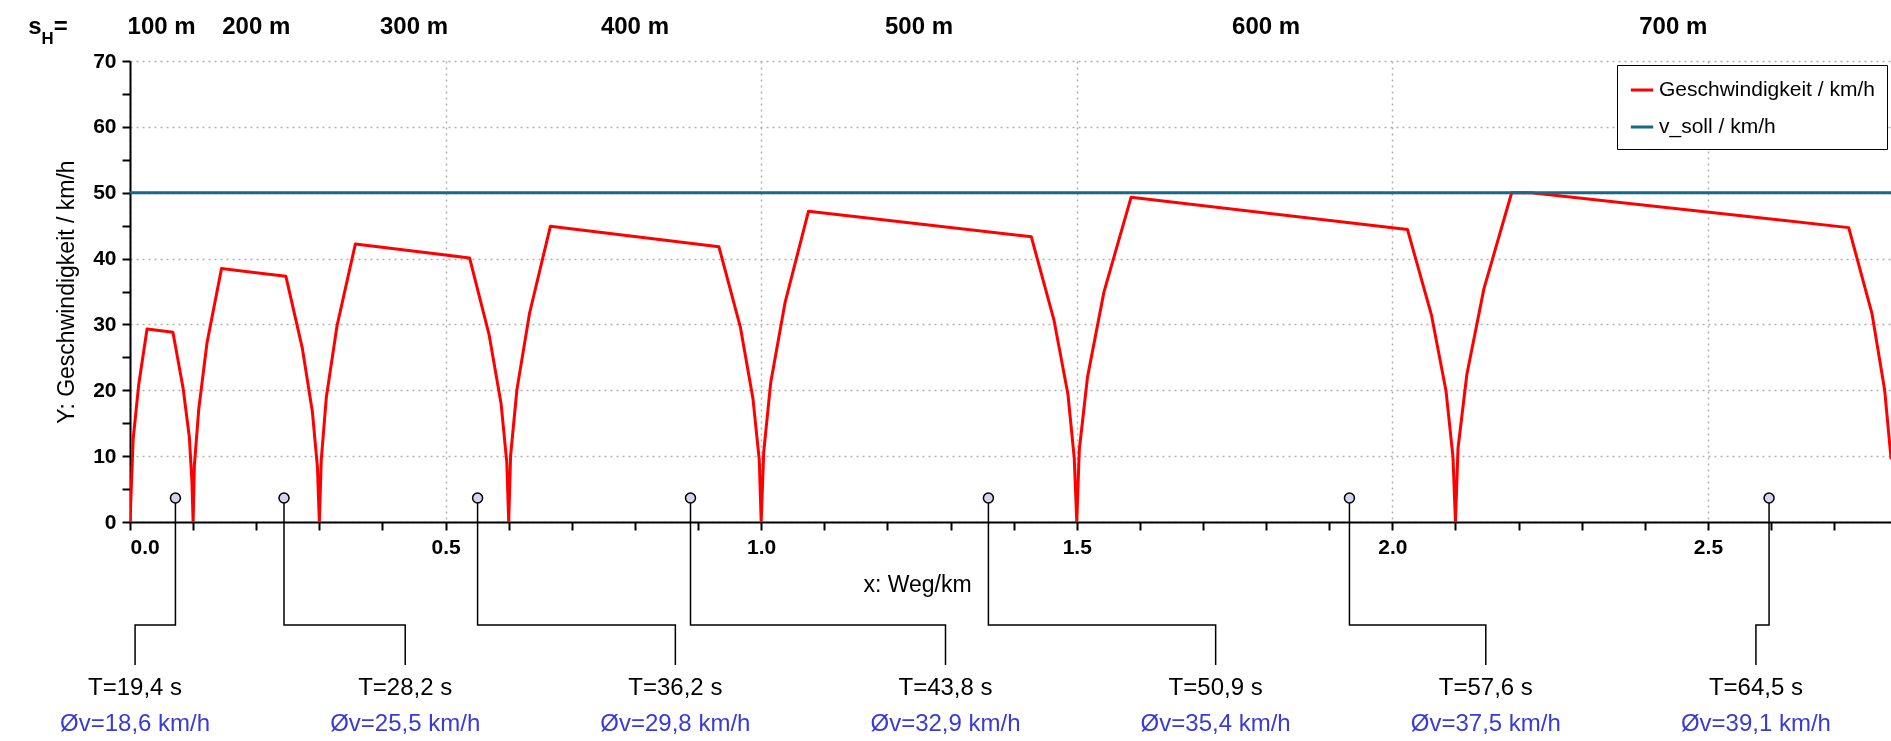 The width and height of the screenshot is (1891, 741). Describe the element at coordinates (1755, 722) in the screenshot. I see `text: Øv=39,1 km/h` at that location.